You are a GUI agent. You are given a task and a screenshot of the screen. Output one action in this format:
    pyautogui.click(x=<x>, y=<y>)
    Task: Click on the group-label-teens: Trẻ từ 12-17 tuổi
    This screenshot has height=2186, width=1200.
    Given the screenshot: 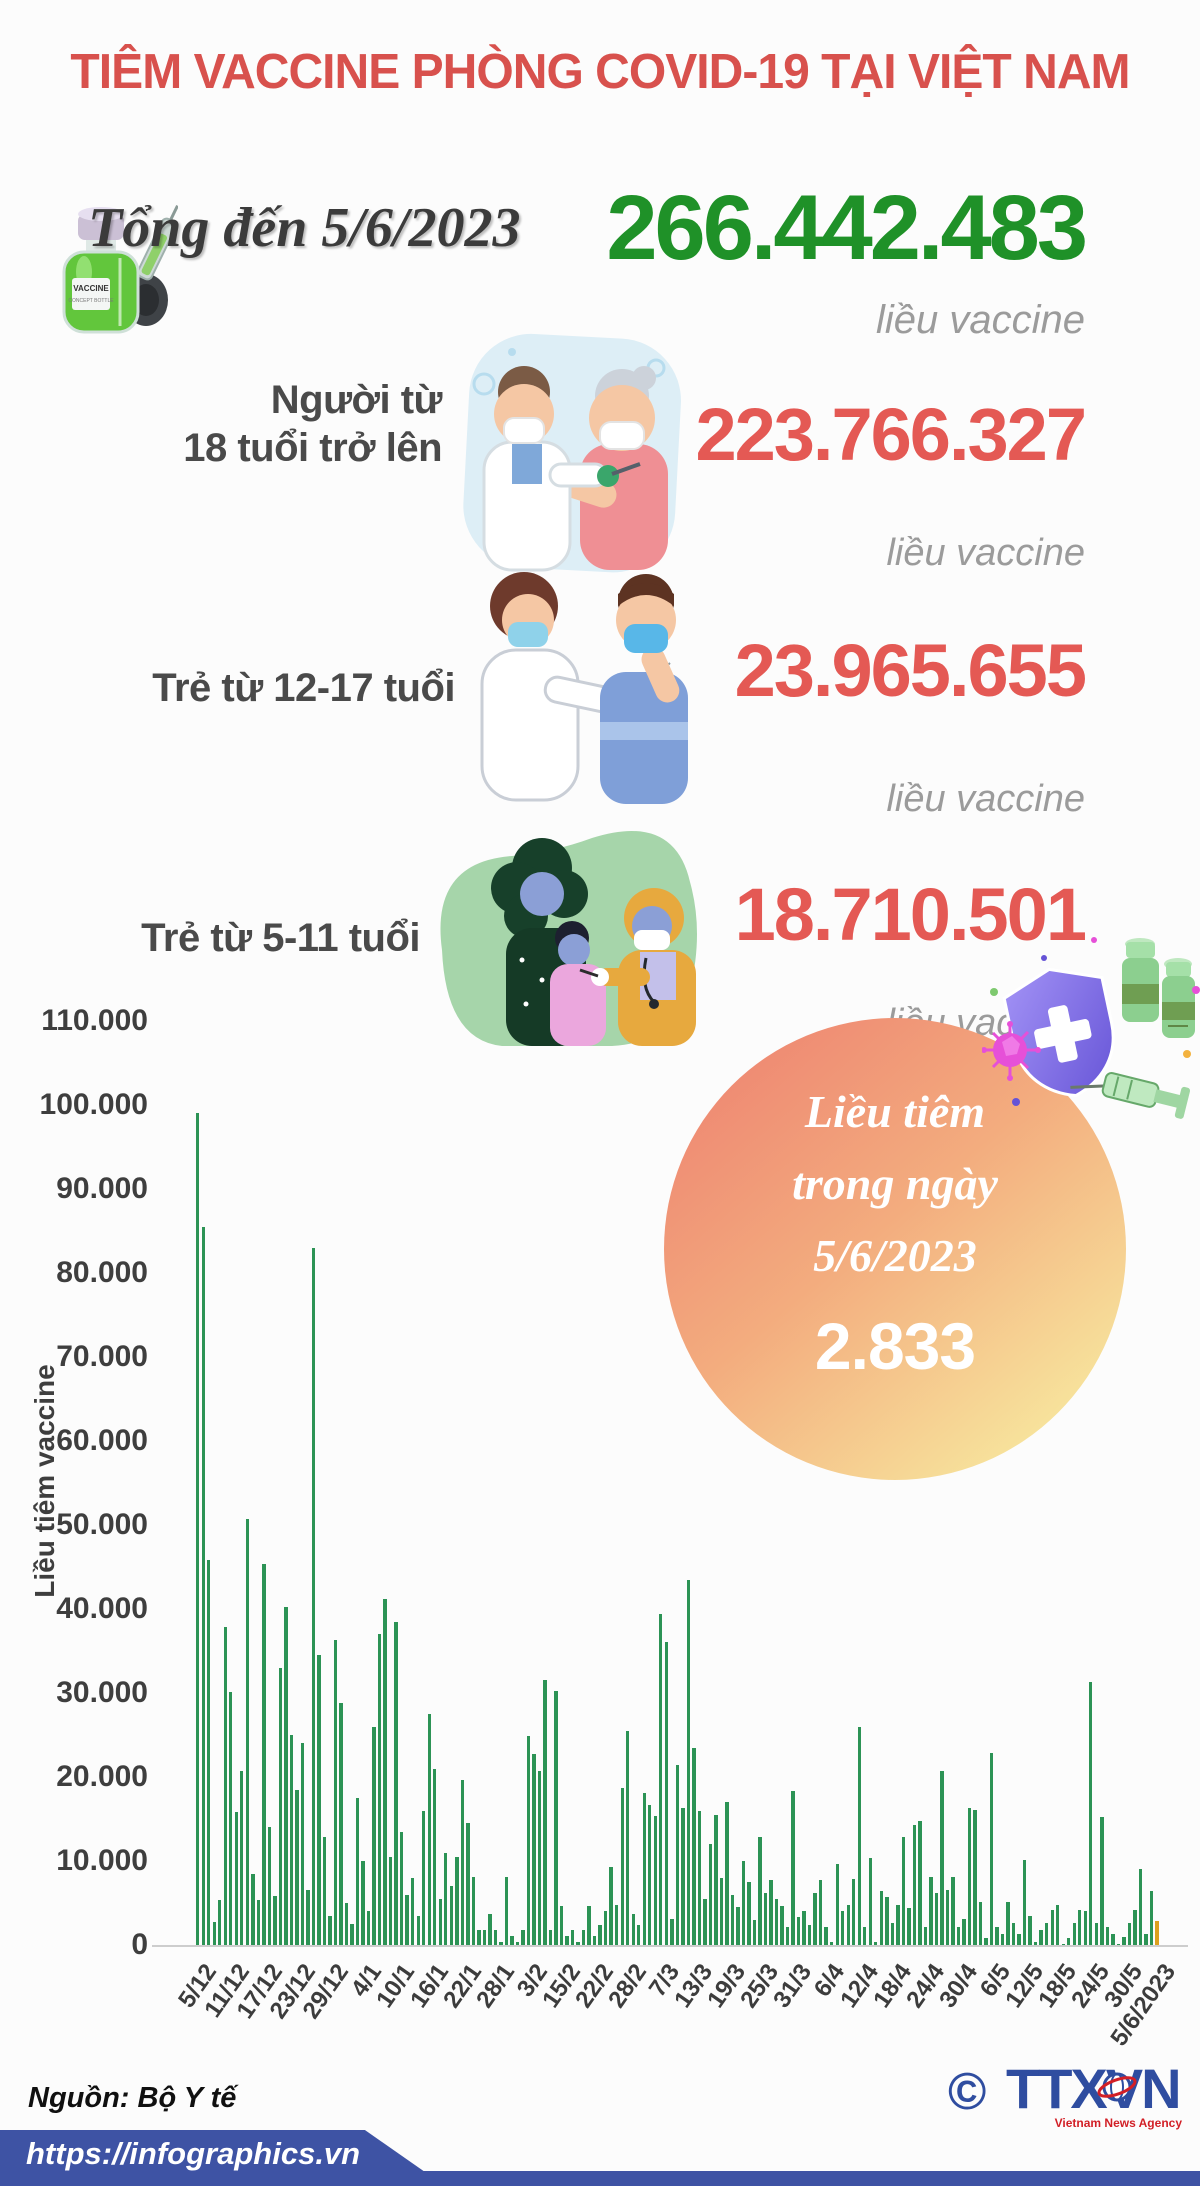 What is the action you would take?
    pyautogui.click(x=303, y=688)
    